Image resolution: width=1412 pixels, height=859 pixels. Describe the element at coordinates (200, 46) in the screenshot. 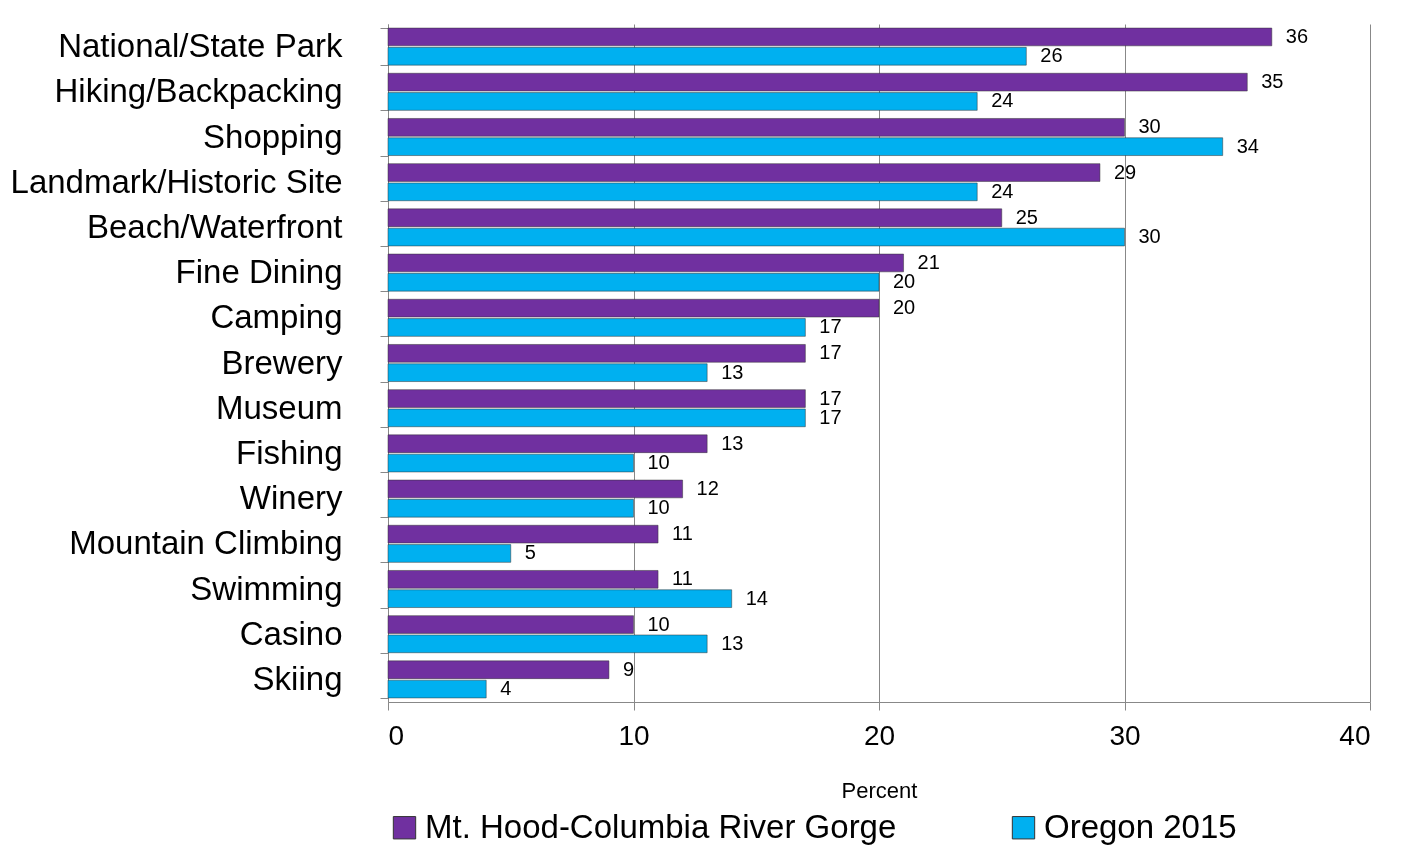

I see `y-tick-label: National/State Park` at that location.